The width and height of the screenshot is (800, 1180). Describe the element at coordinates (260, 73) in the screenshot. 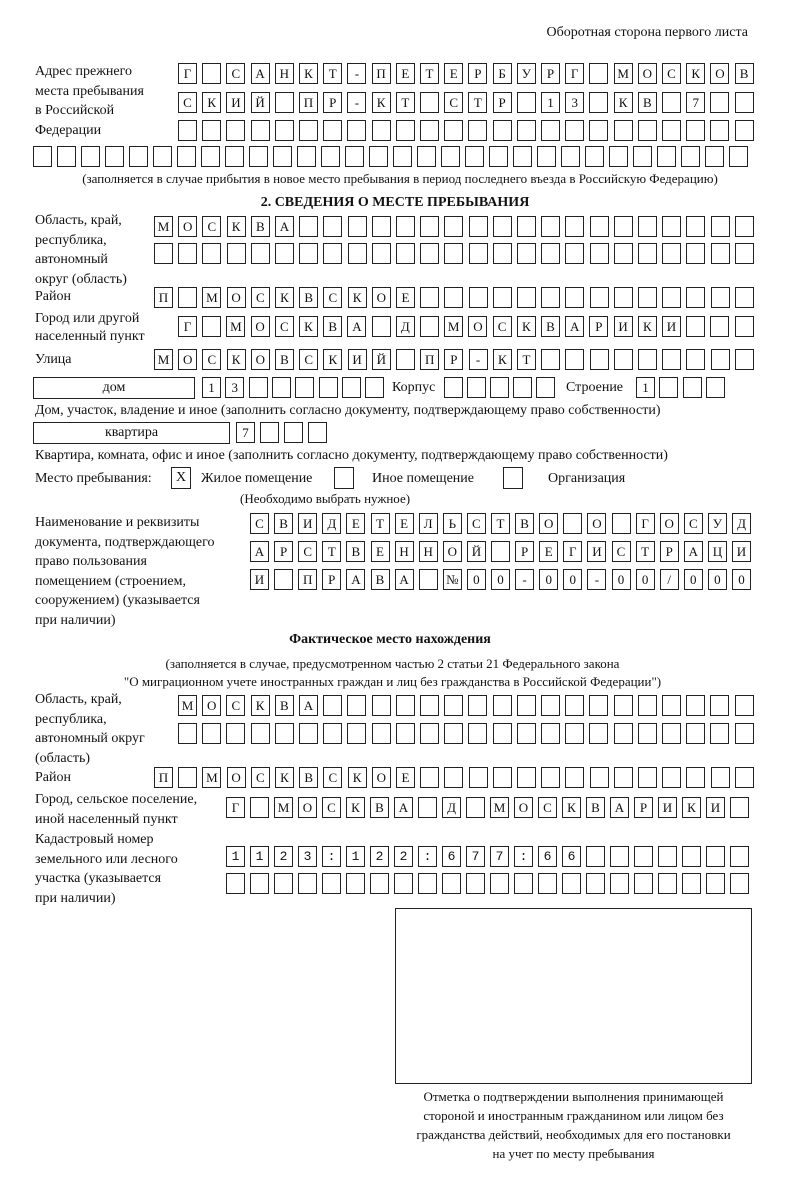

I see `previous-address-row-1-cell: А` at that location.